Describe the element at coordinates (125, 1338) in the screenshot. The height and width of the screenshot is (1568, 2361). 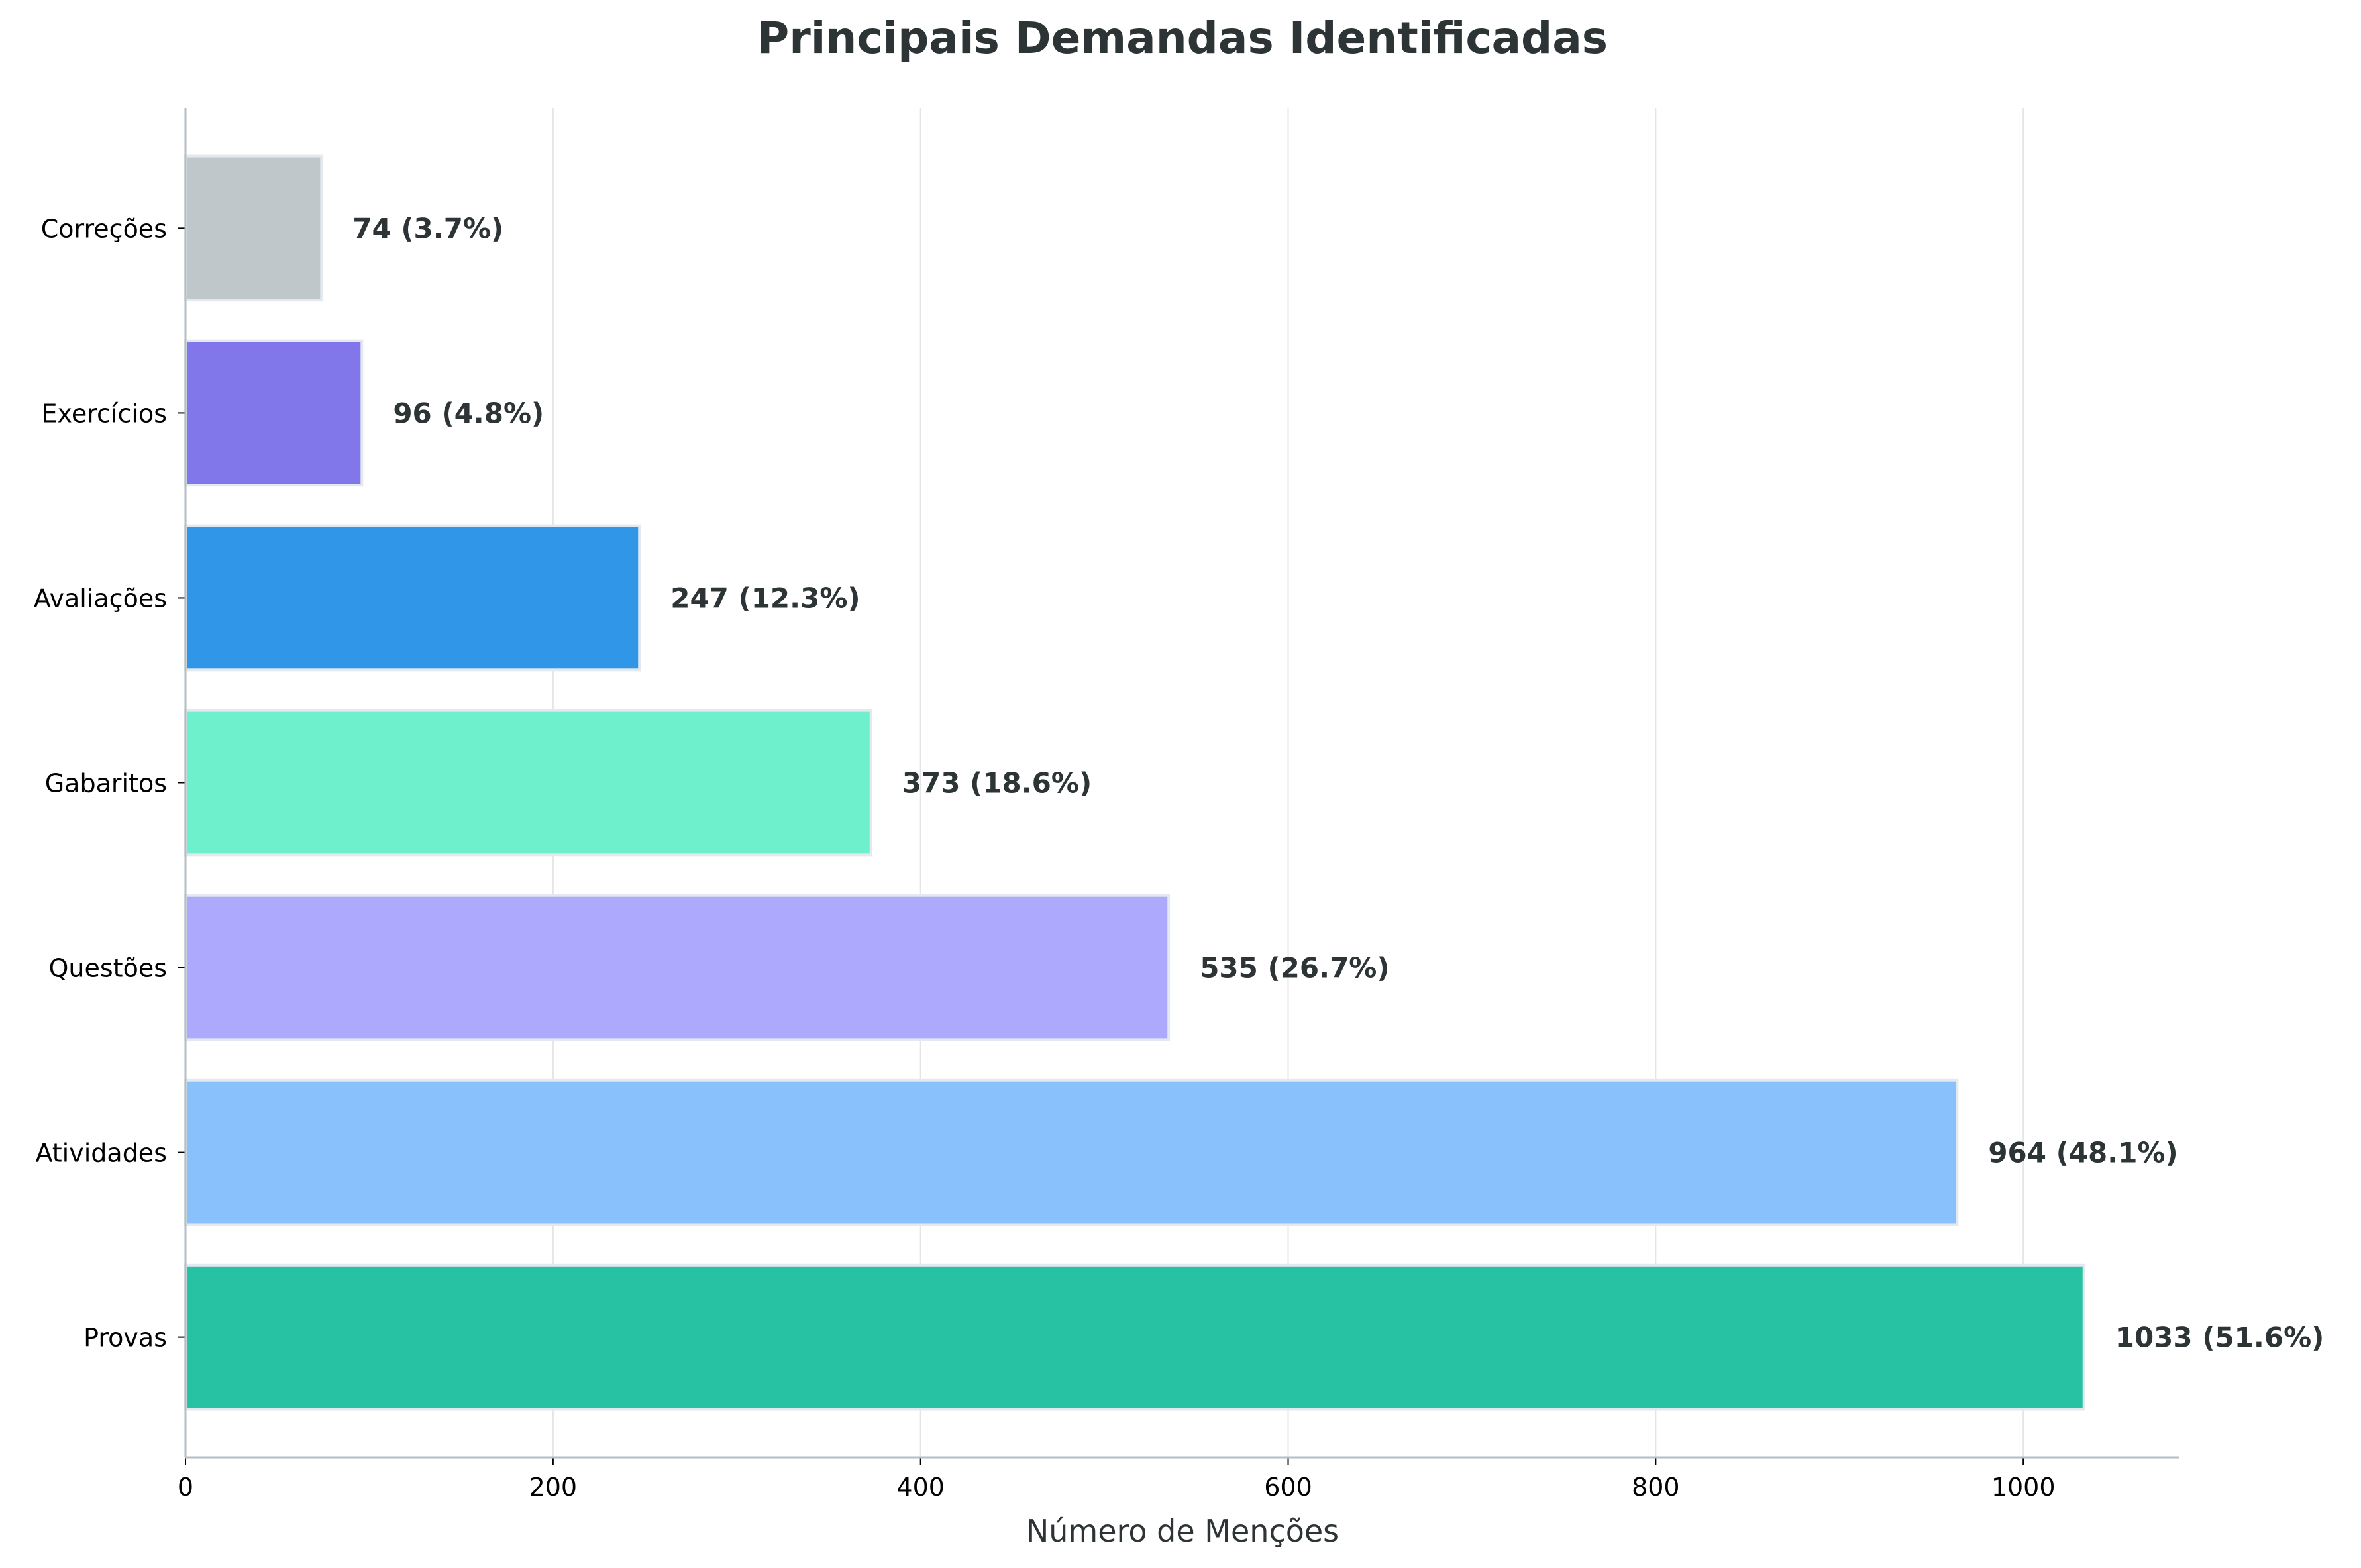
I see `y-tick-label-provas: Provas` at that location.